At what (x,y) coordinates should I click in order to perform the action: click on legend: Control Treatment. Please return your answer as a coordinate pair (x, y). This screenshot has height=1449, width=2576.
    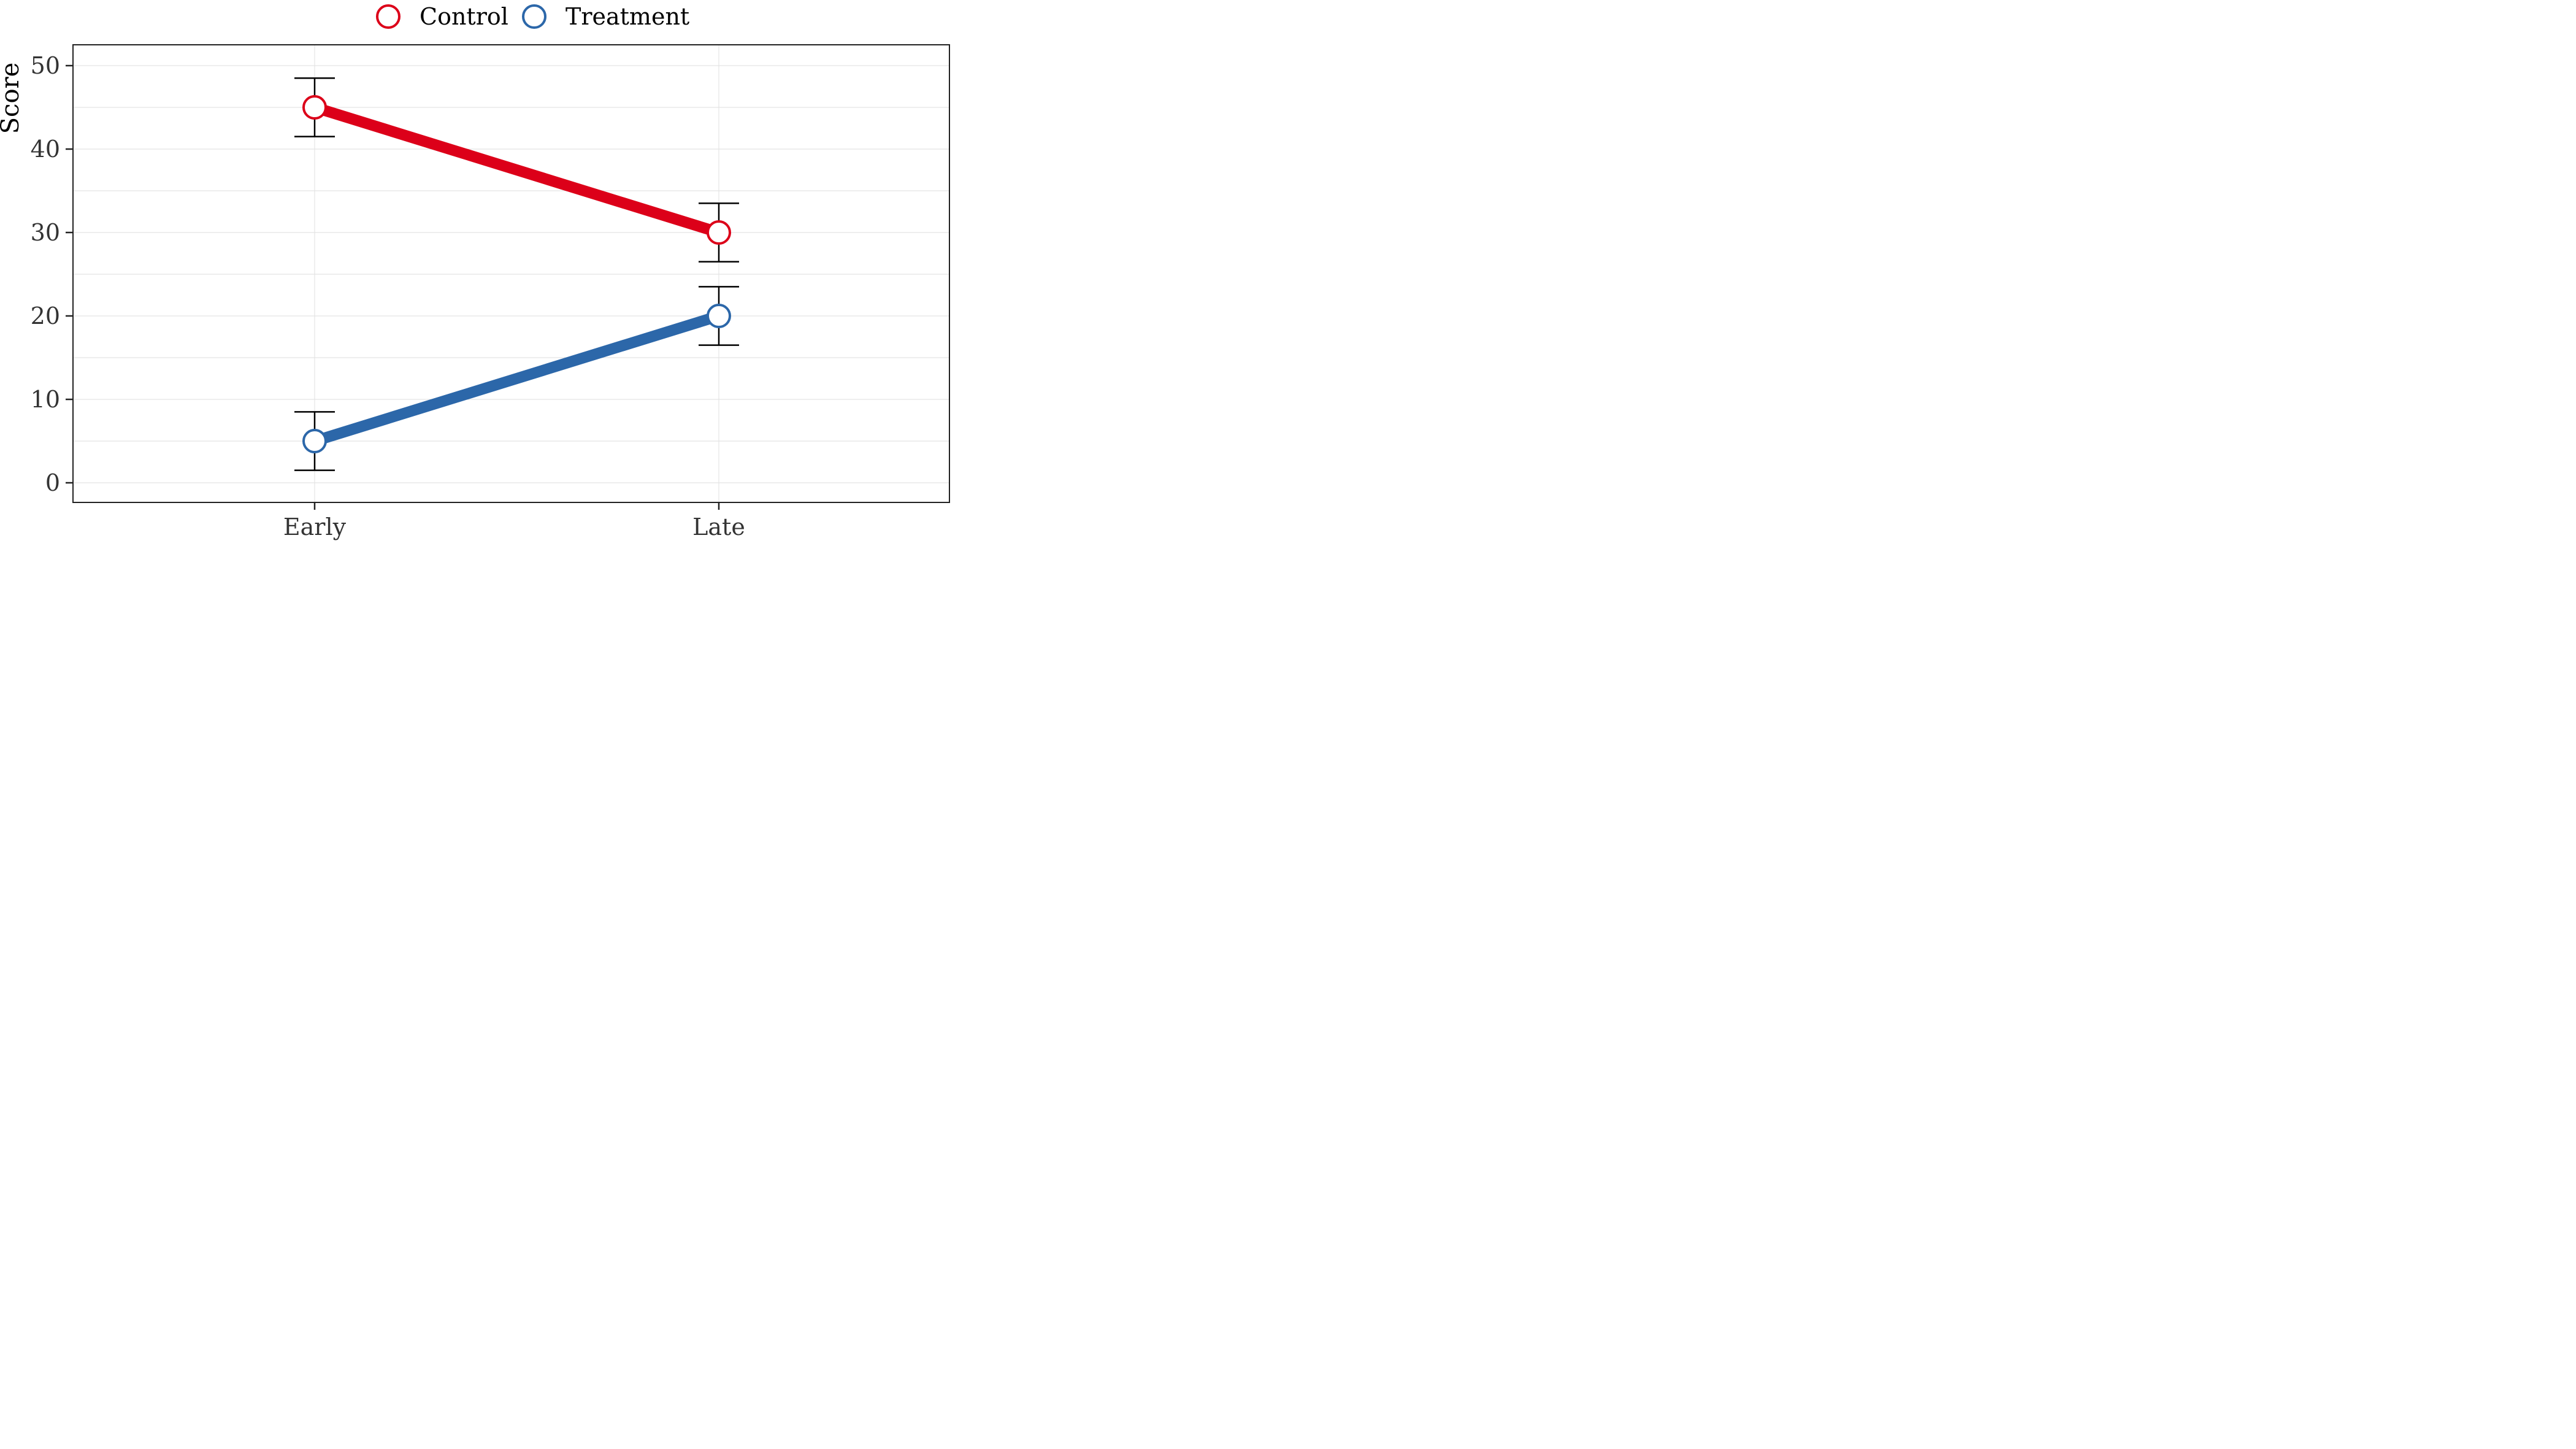
    Looking at the image, I should click on (532, 16).